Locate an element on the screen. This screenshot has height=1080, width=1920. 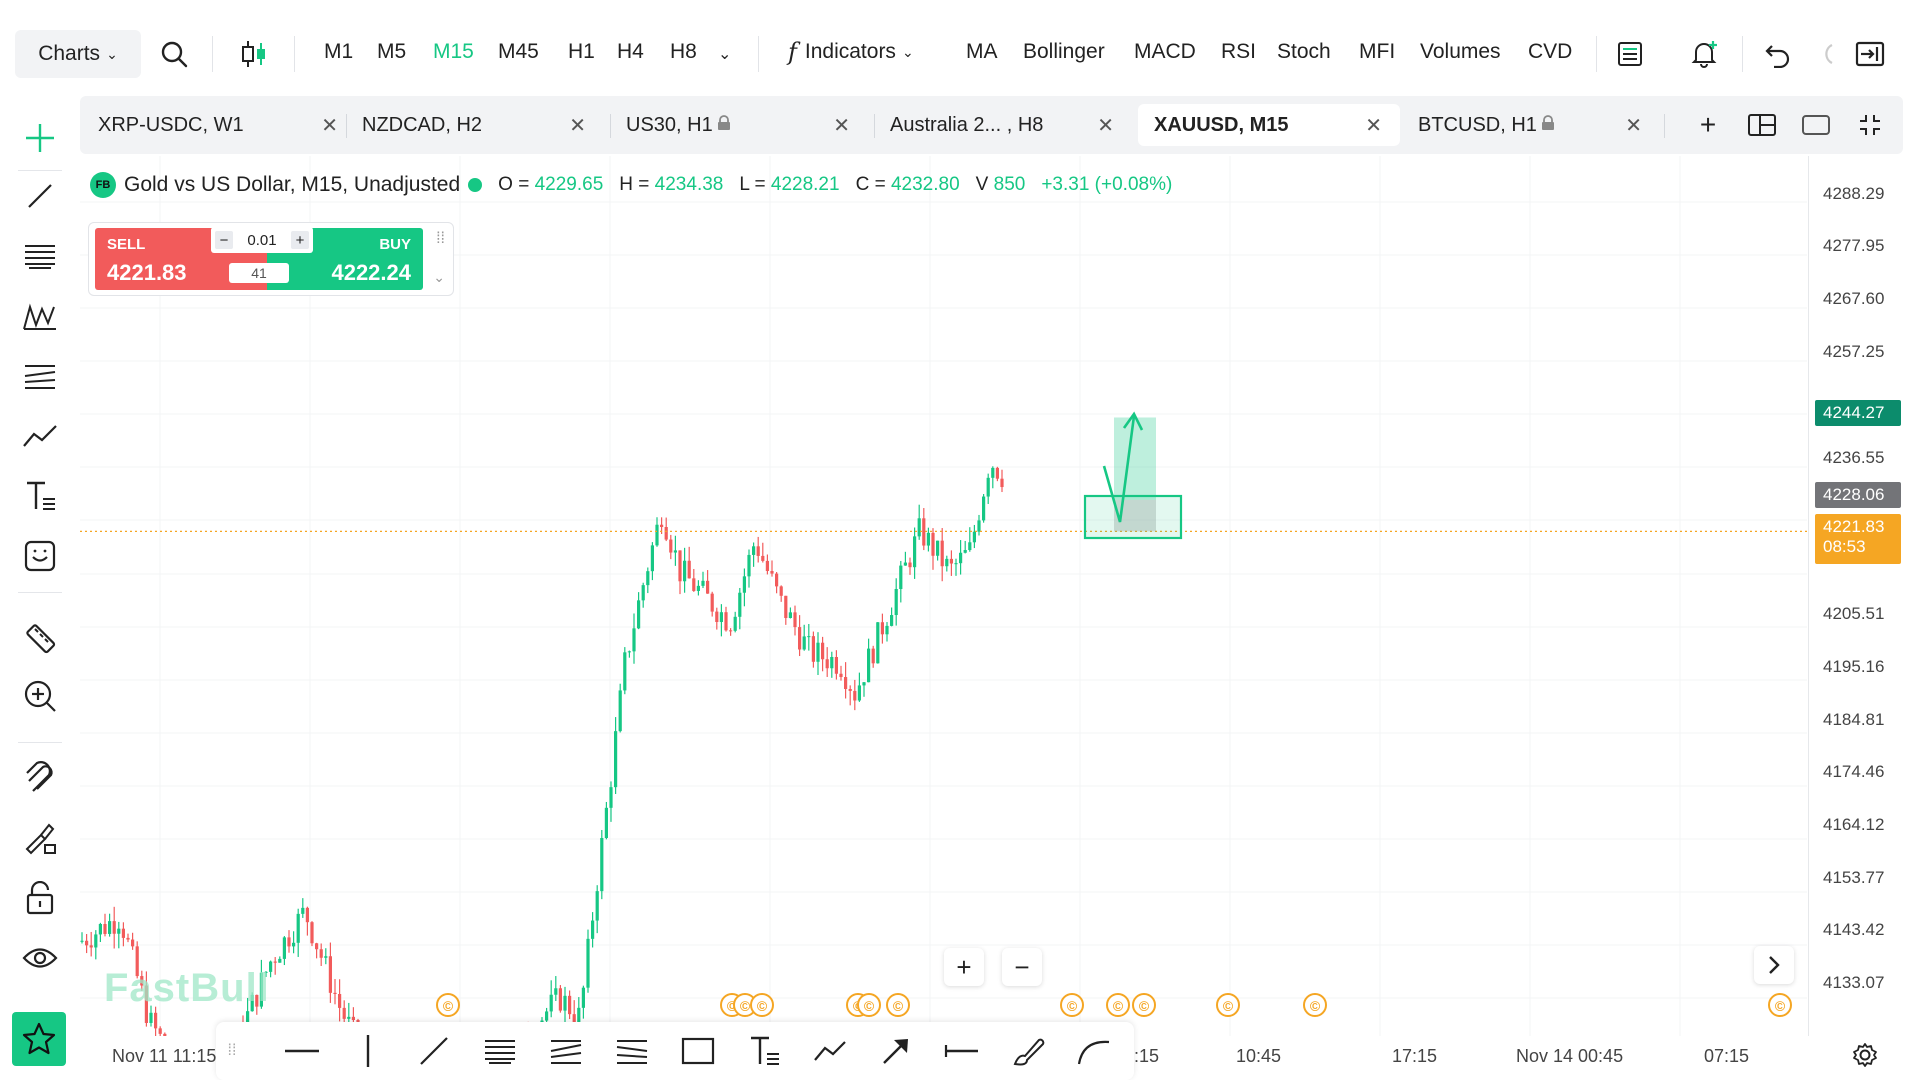
indicator-rsi: RSI is located at coordinates (1239, 51).